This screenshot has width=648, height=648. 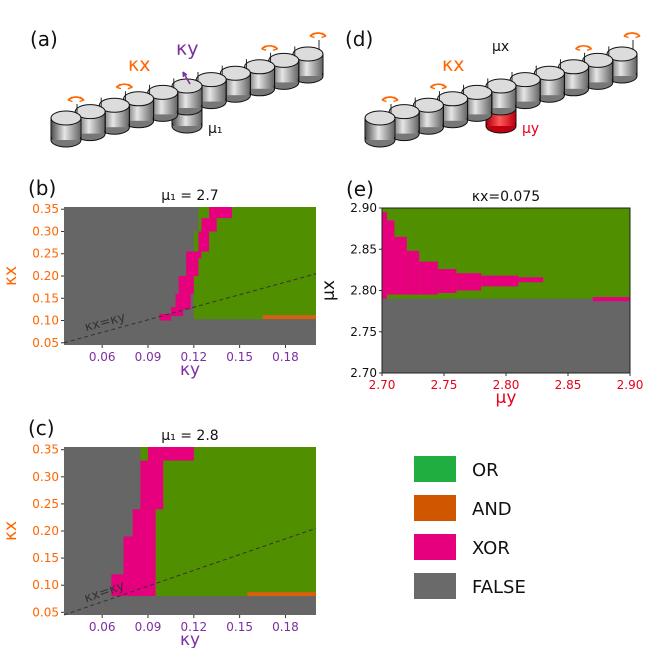 What do you see at coordinates (189, 436) in the screenshot?
I see `panel-title-c: μ₁ = 2.8` at bounding box center [189, 436].